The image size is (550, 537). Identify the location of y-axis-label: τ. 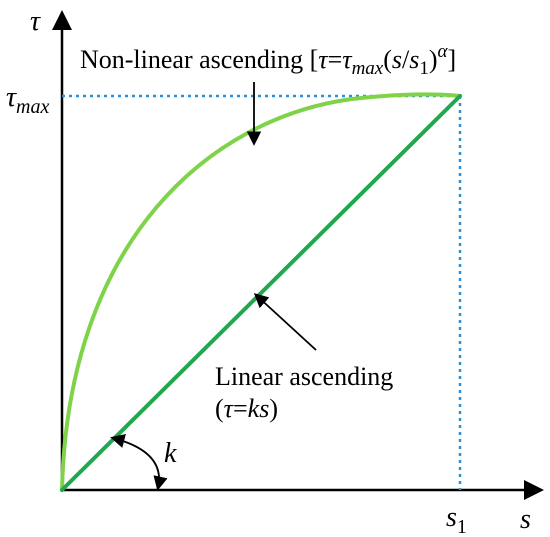
(35, 21).